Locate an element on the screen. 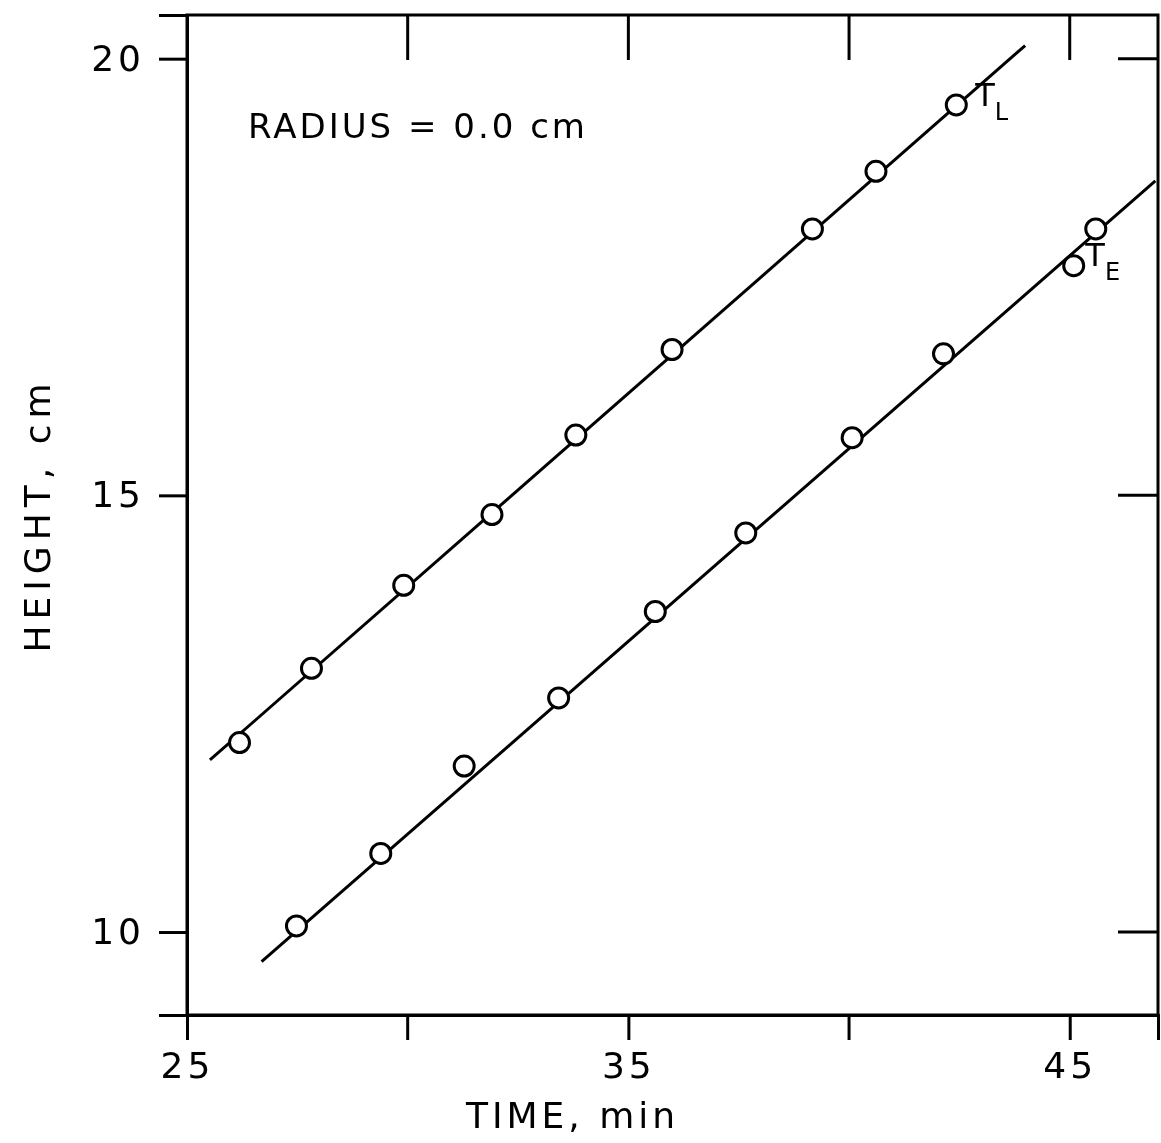 This screenshot has width=1161, height=1143. annotation: RADIUS = 0.0 cm is located at coordinates (418, 126).